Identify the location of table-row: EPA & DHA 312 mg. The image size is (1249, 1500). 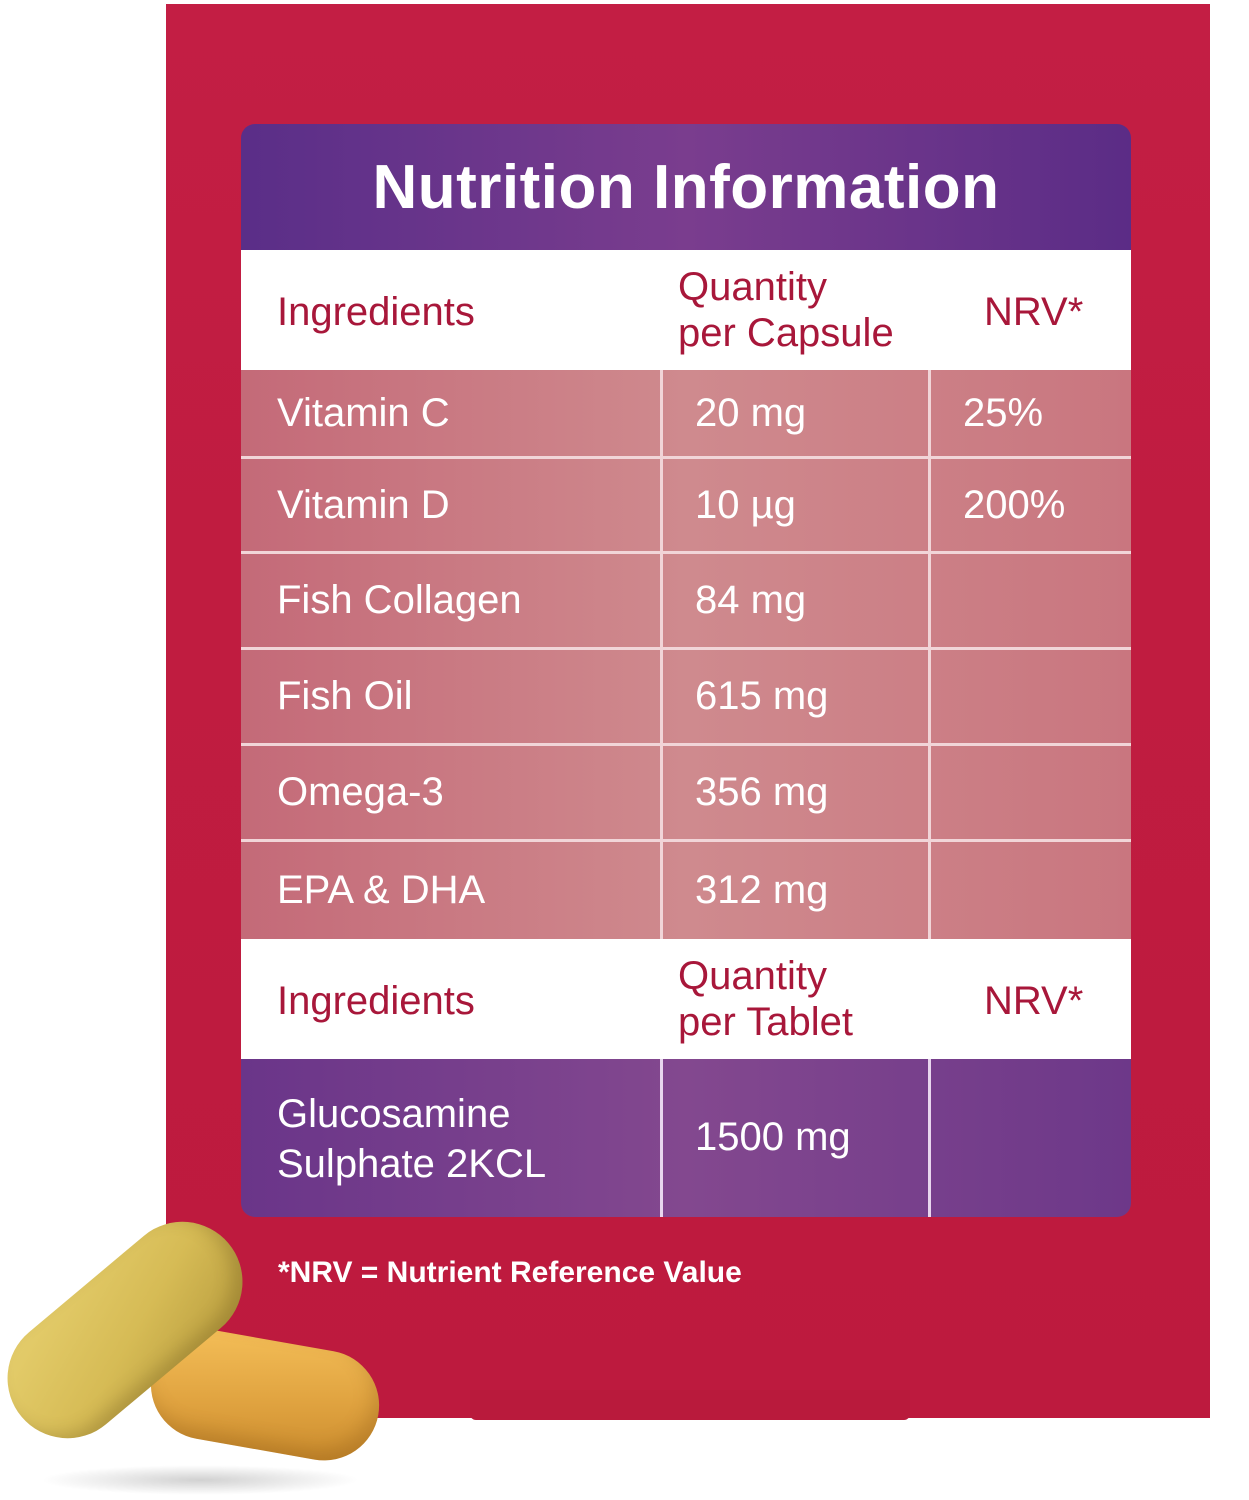
(686, 890).